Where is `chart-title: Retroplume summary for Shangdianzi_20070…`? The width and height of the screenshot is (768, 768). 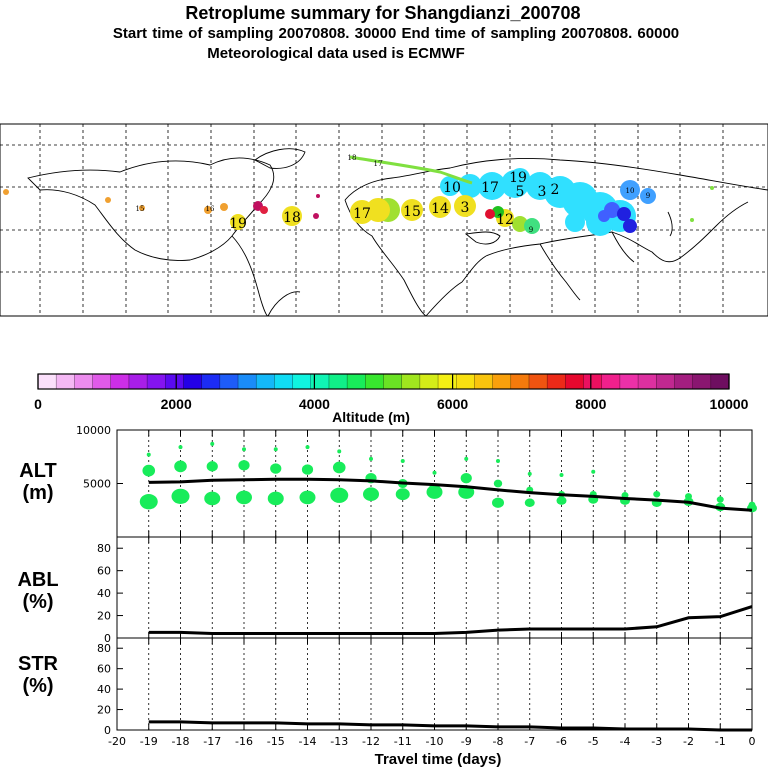 chart-title: Retroplume summary for Shangdianzi_20070… is located at coordinates (383, 13).